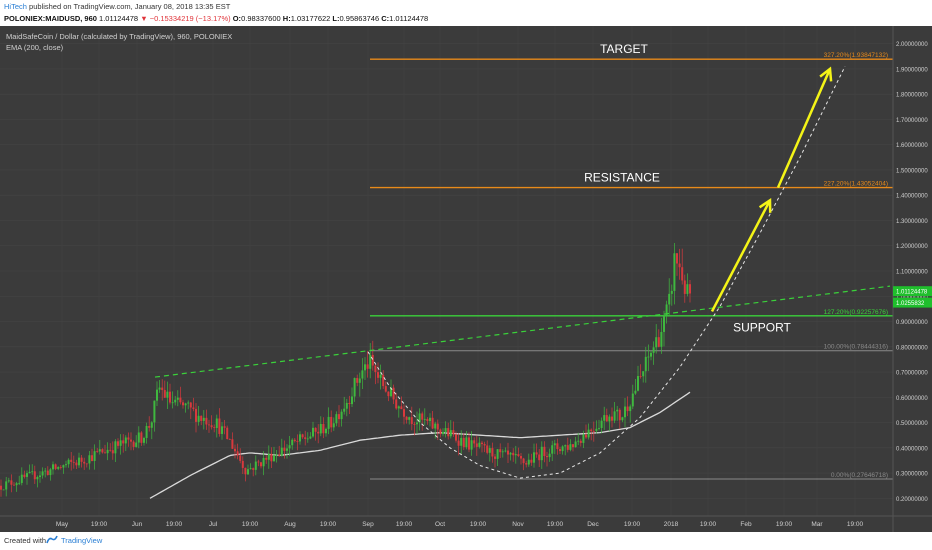  I want to click on x-tick-label: Dec, so click(593, 524).